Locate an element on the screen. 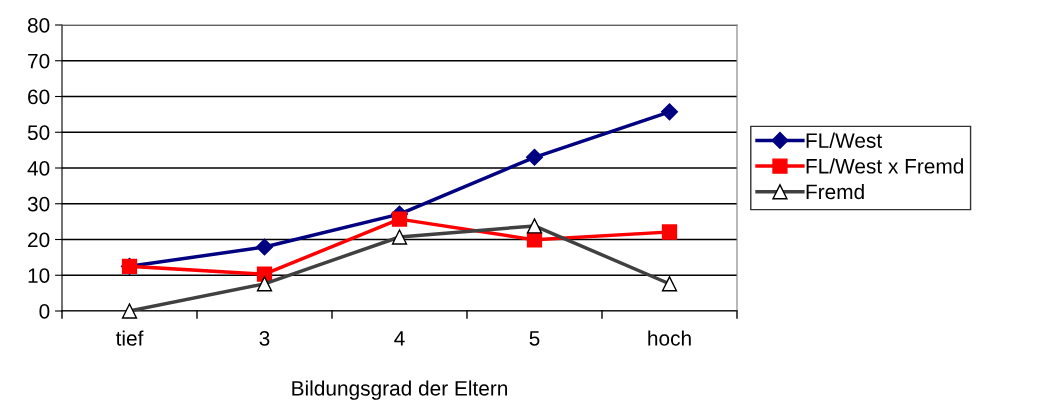 This screenshot has height=410, width=1039. x-tick-label: 4 is located at coordinates (399, 338).